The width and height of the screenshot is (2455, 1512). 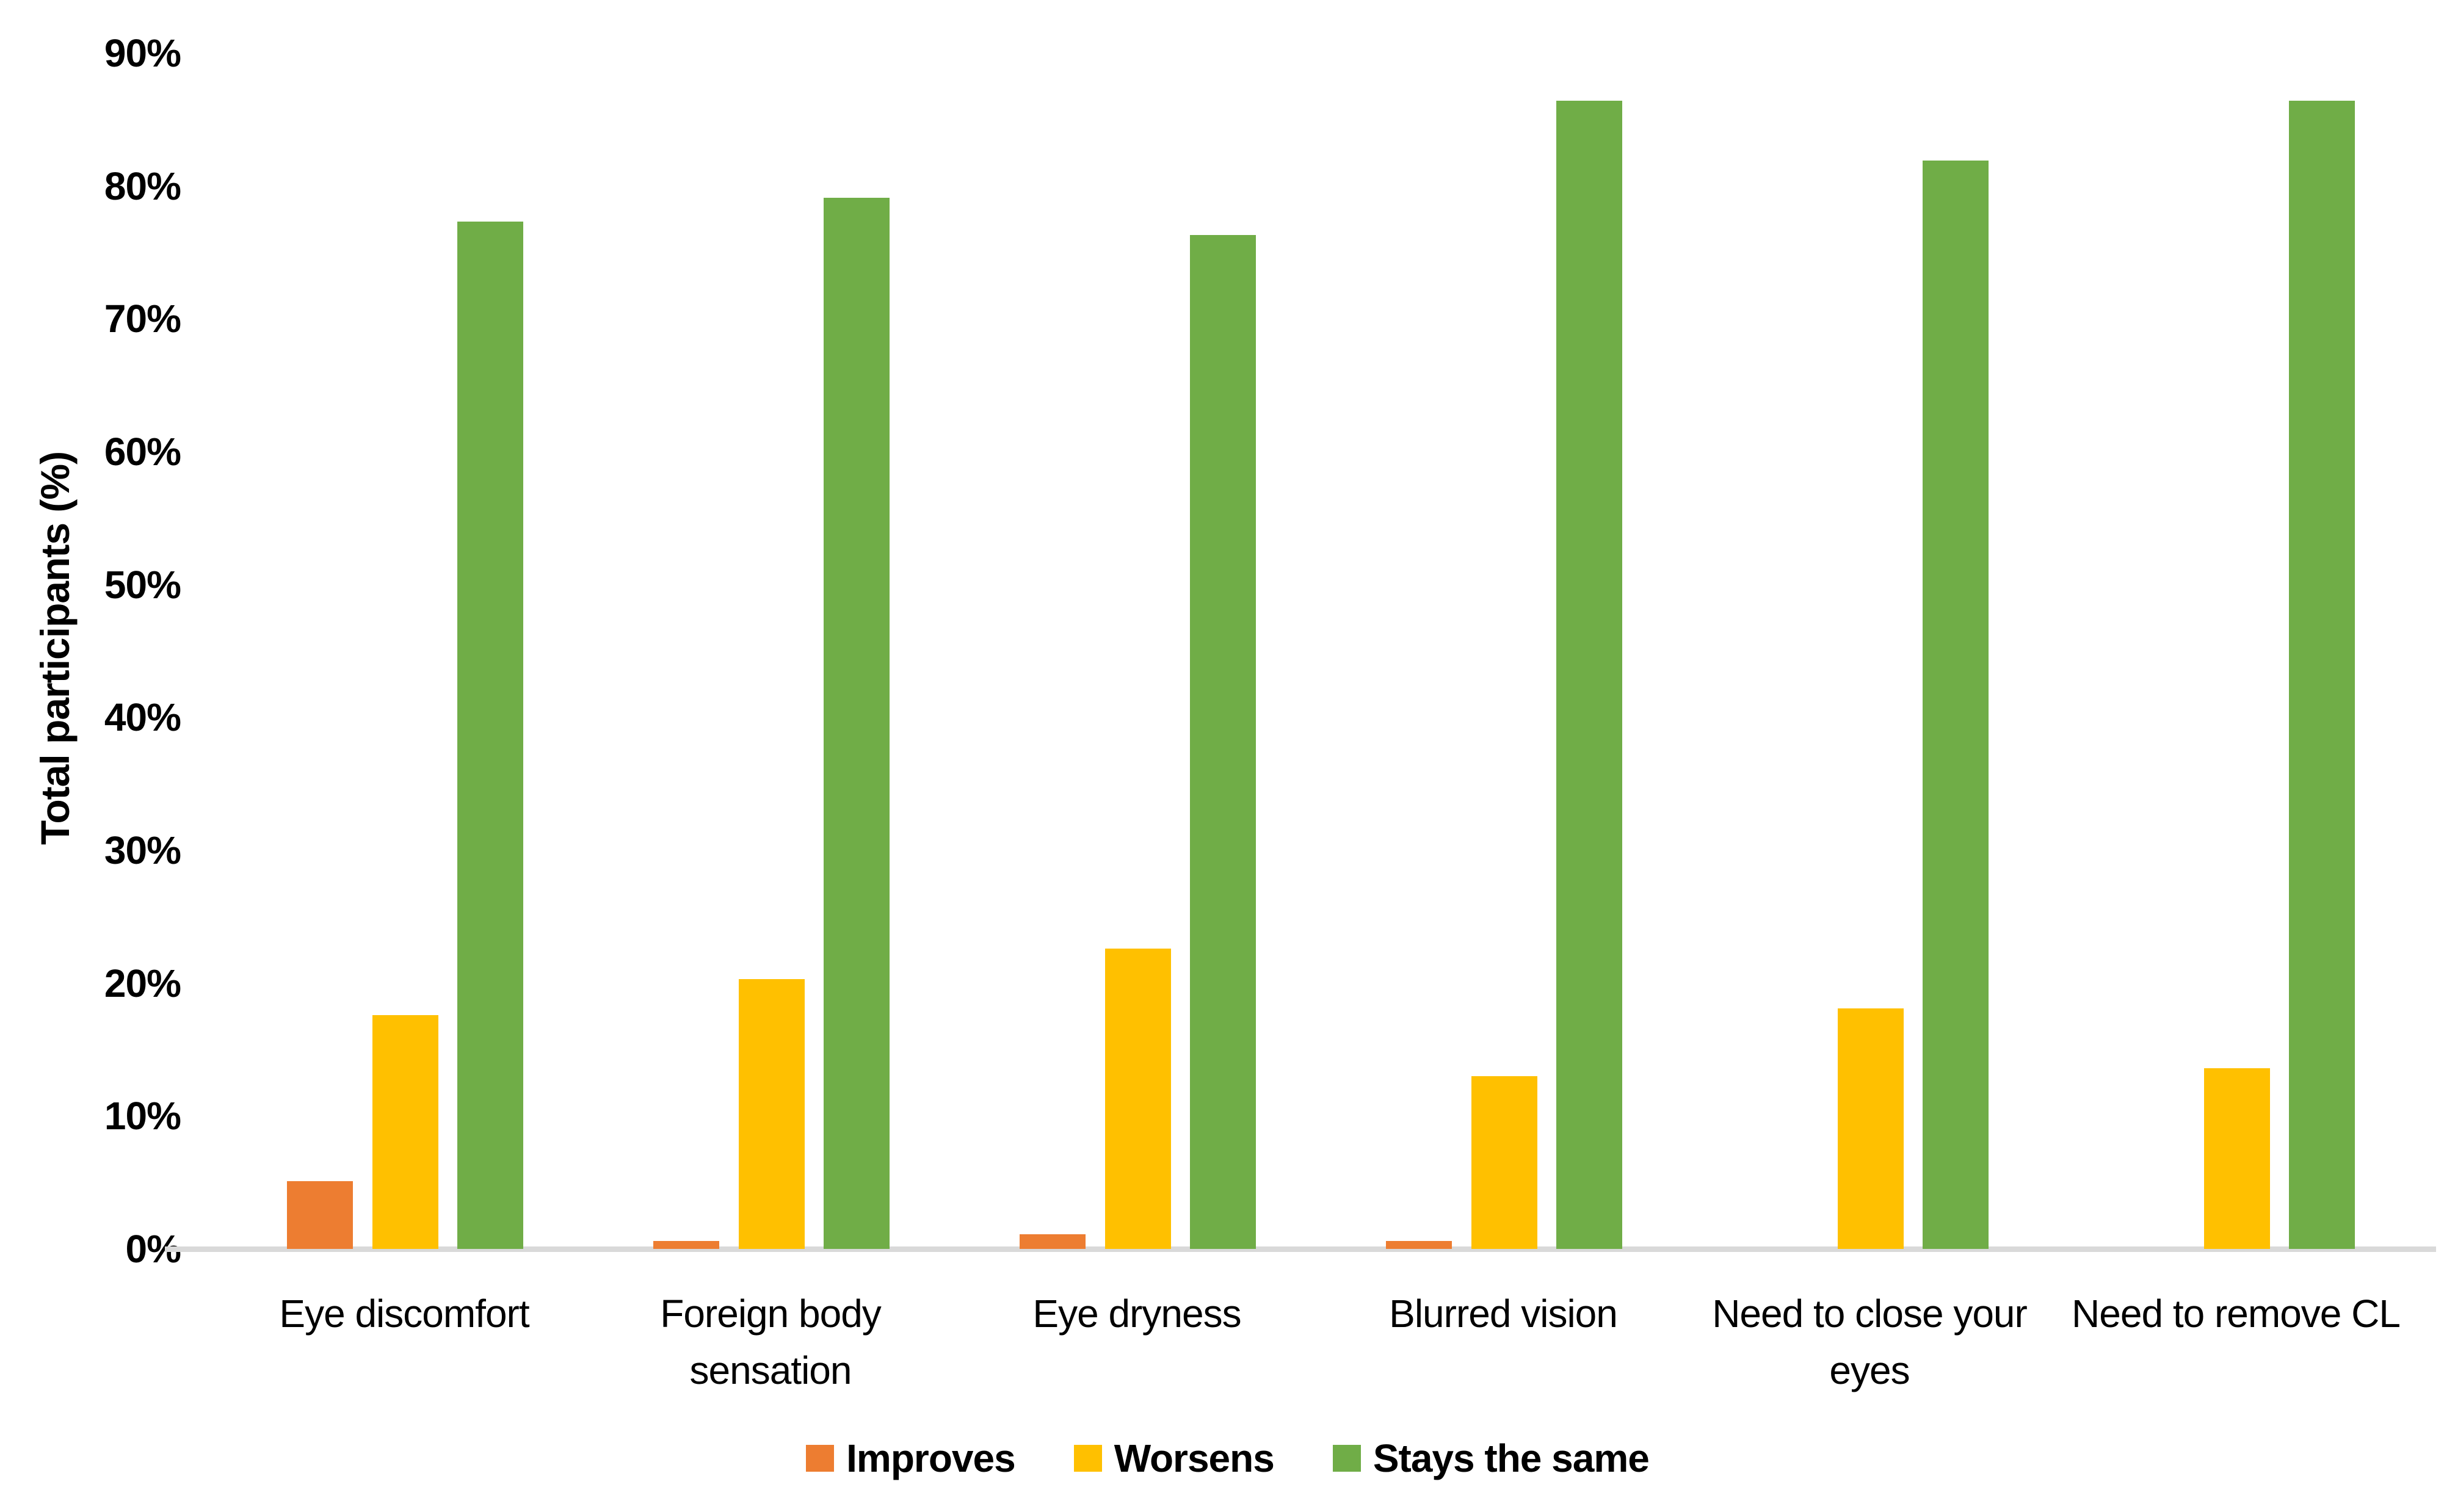 What do you see at coordinates (1589, 675) in the screenshot?
I see `bar-stays-the-same-blurred-vision` at bounding box center [1589, 675].